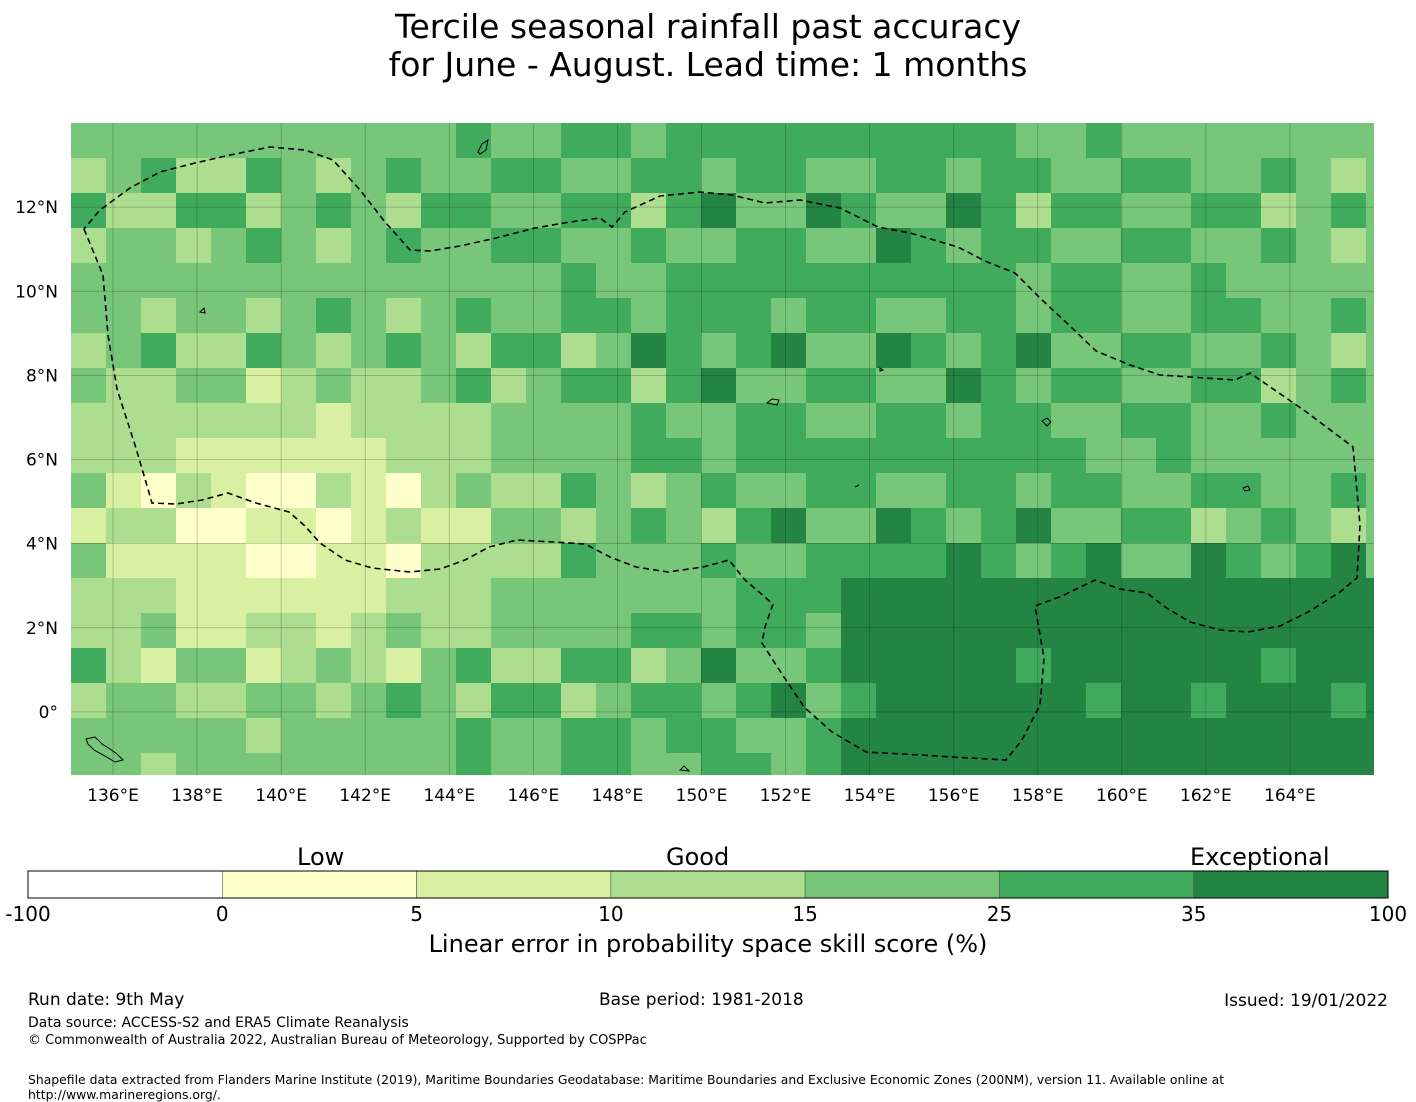 Image resolution: width=1416 pixels, height=1102 pixels. I want to click on longitude-tick-label: 144°E, so click(449, 796).